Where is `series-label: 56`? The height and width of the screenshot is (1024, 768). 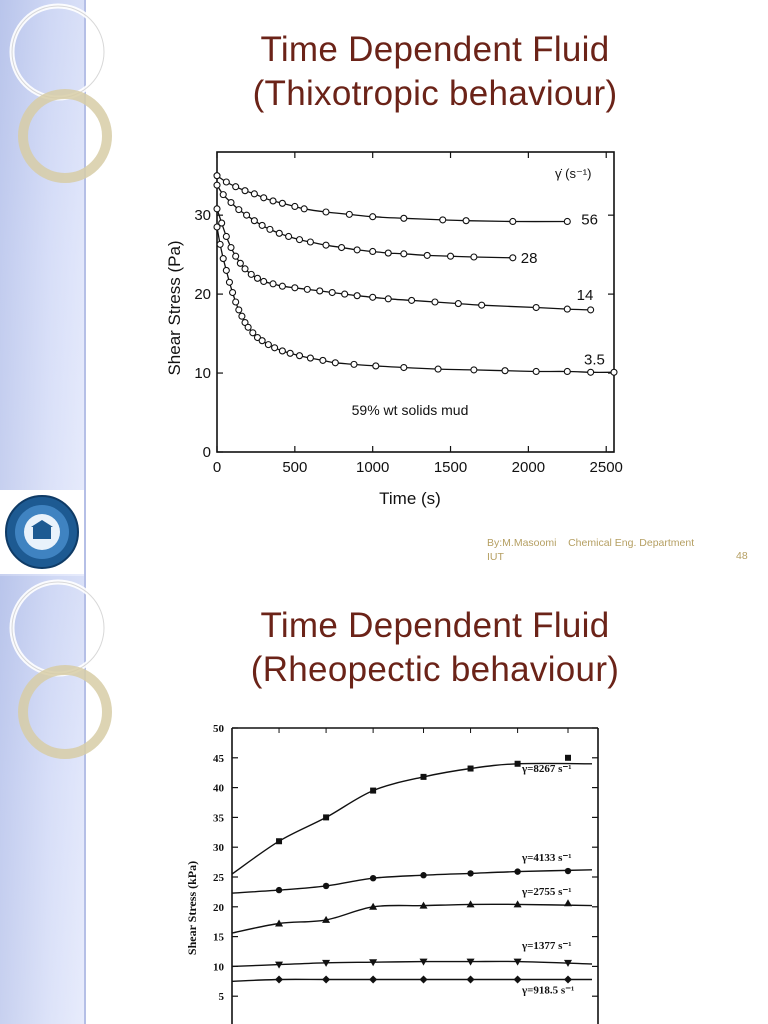 series-label: 56 is located at coordinates (589, 219).